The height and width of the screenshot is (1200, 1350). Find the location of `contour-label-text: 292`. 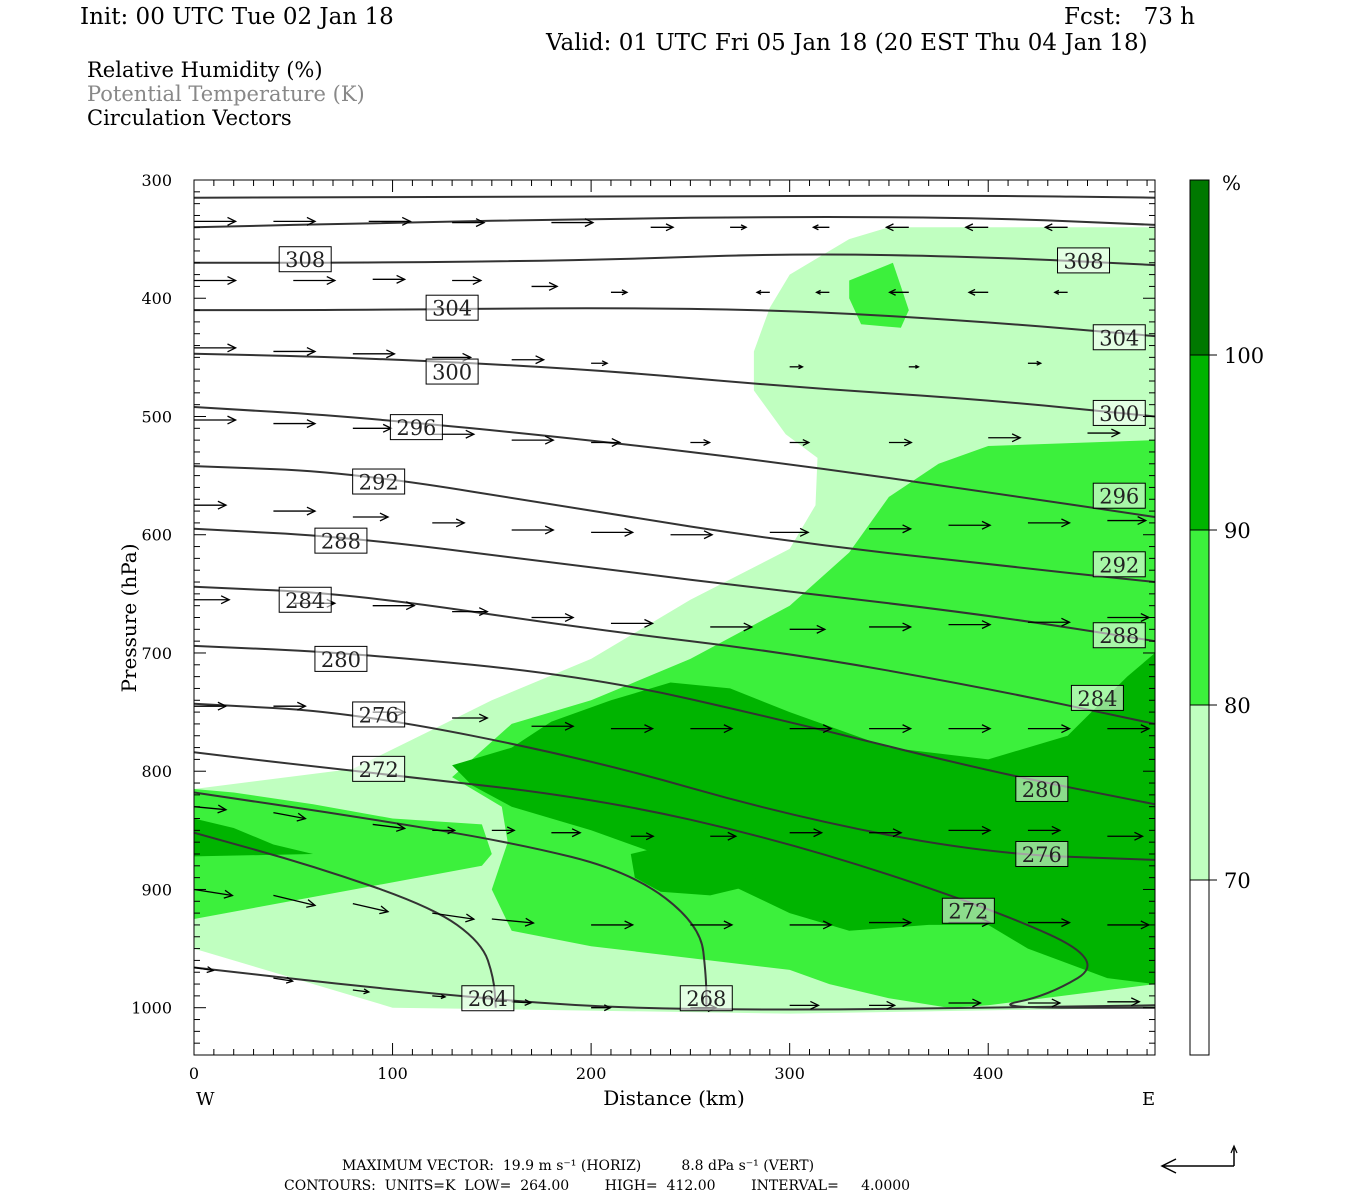

contour-label-text: 292 is located at coordinates (1119, 565).